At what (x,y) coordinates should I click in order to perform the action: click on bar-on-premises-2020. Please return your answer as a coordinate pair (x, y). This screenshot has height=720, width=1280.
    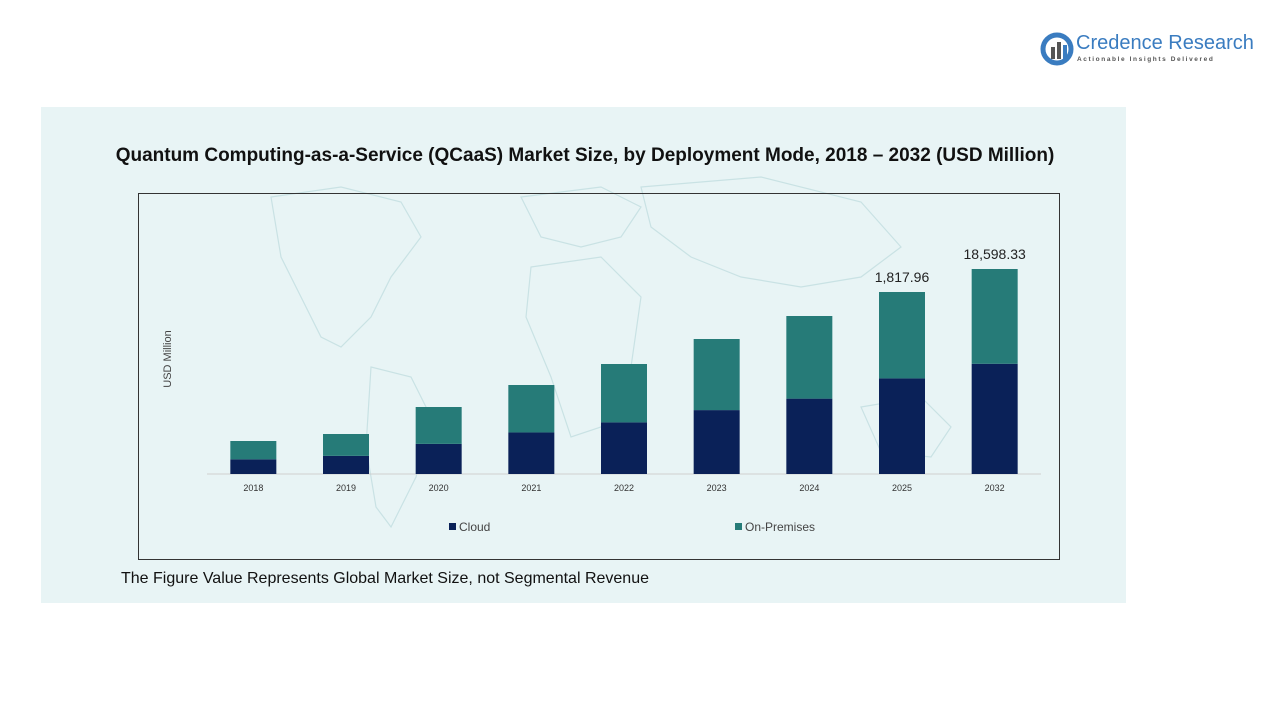
    Looking at the image, I should click on (438, 425).